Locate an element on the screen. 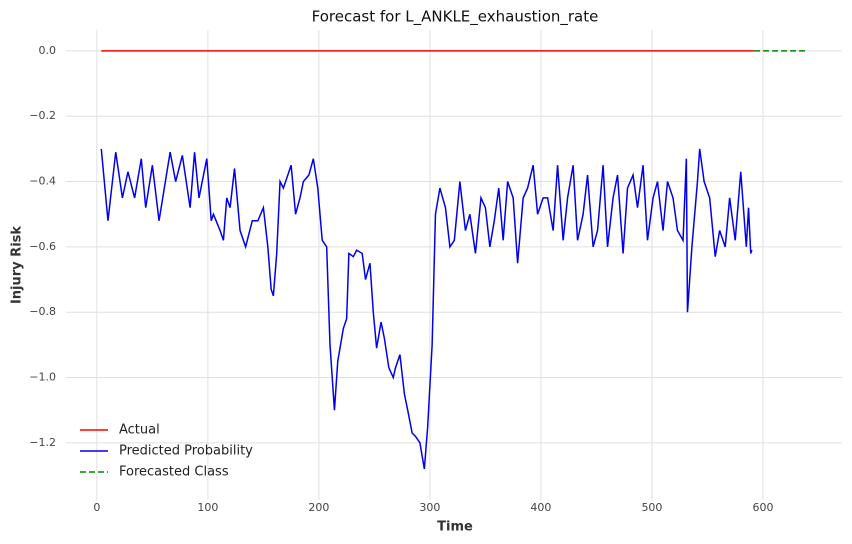 This screenshot has height=544, width=852. x-tick-label: 100 is located at coordinates (207, 507).